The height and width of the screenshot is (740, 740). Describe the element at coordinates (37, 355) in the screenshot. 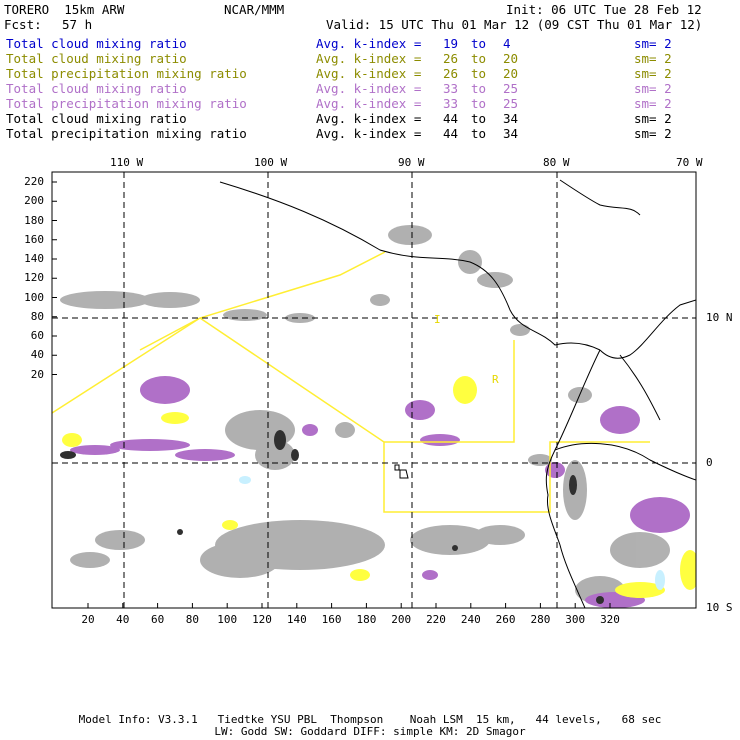

I see `y-tick-label: 40` at that location.